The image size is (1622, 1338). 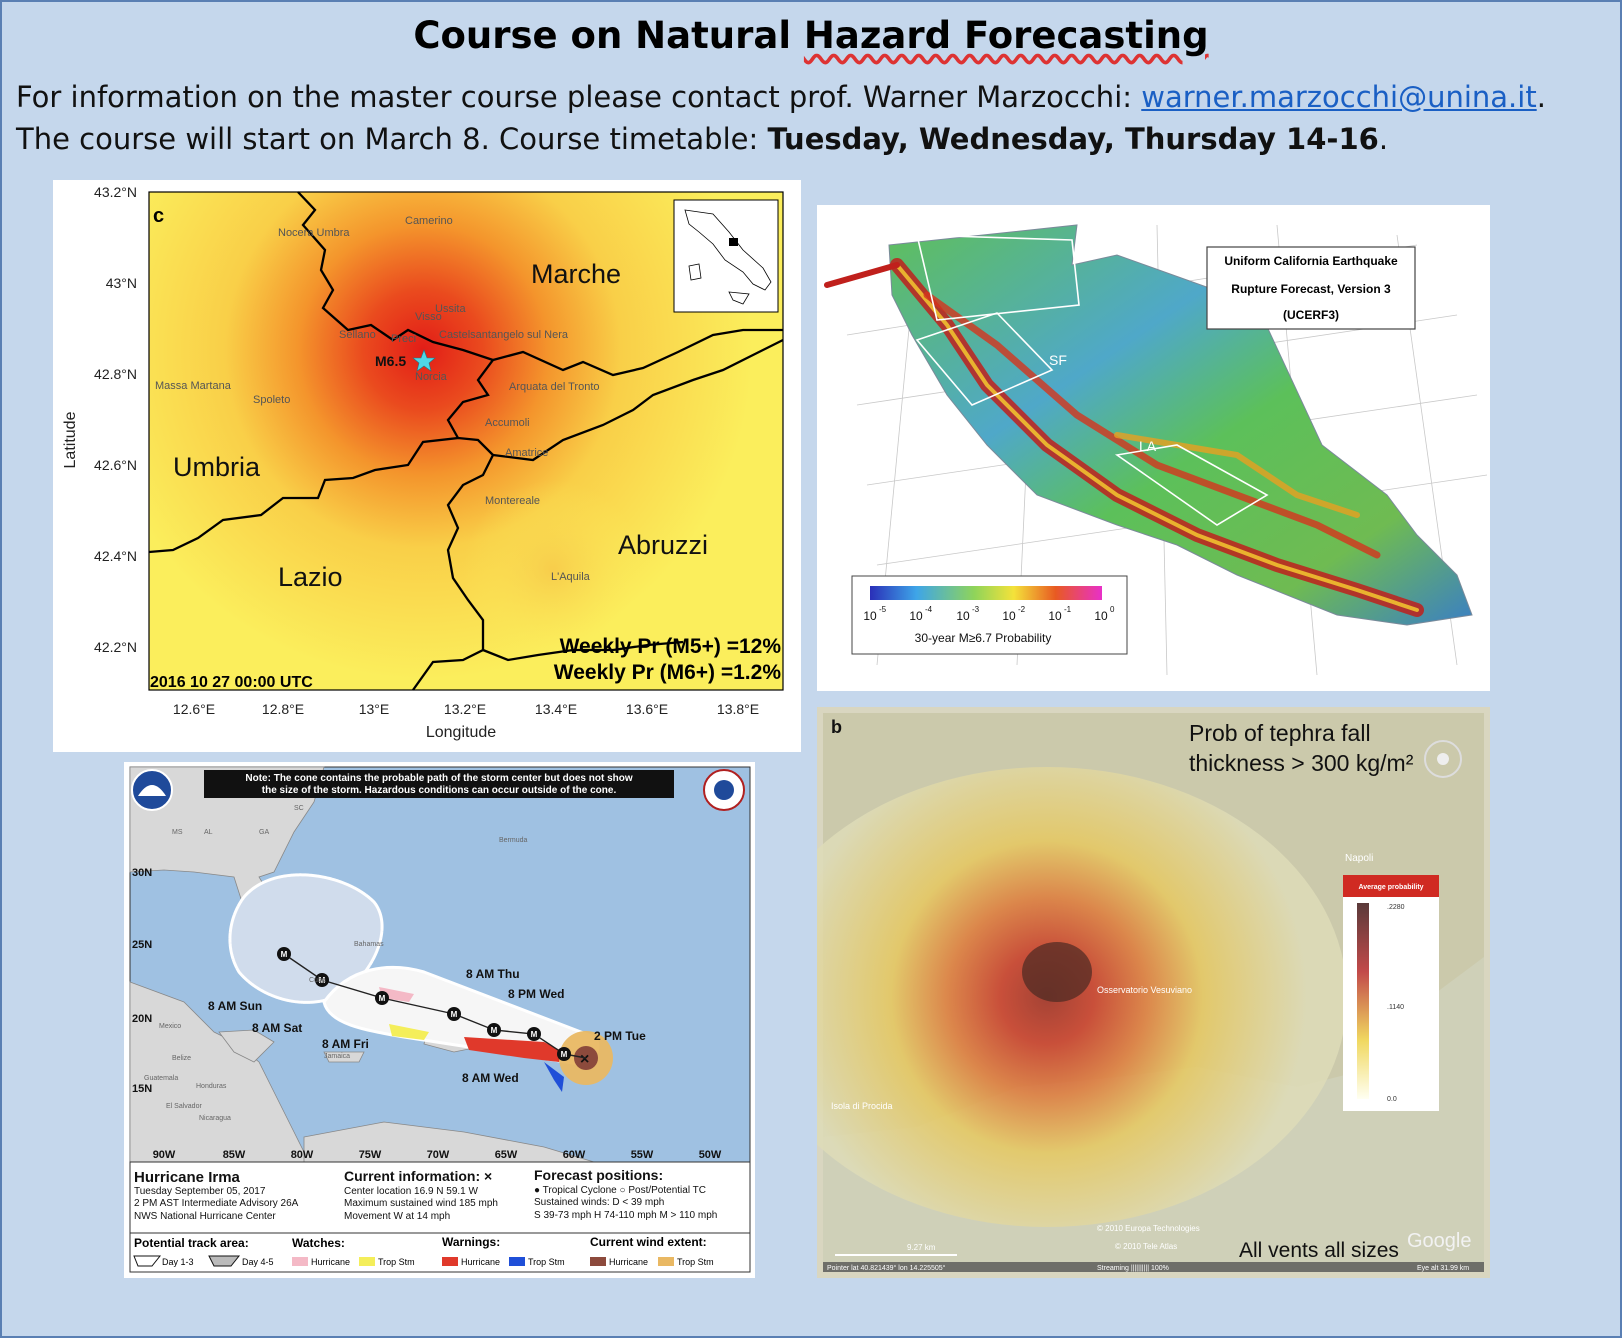 I want to click on svg-text: 8 AM Wed, so click(x=490, y=1078).